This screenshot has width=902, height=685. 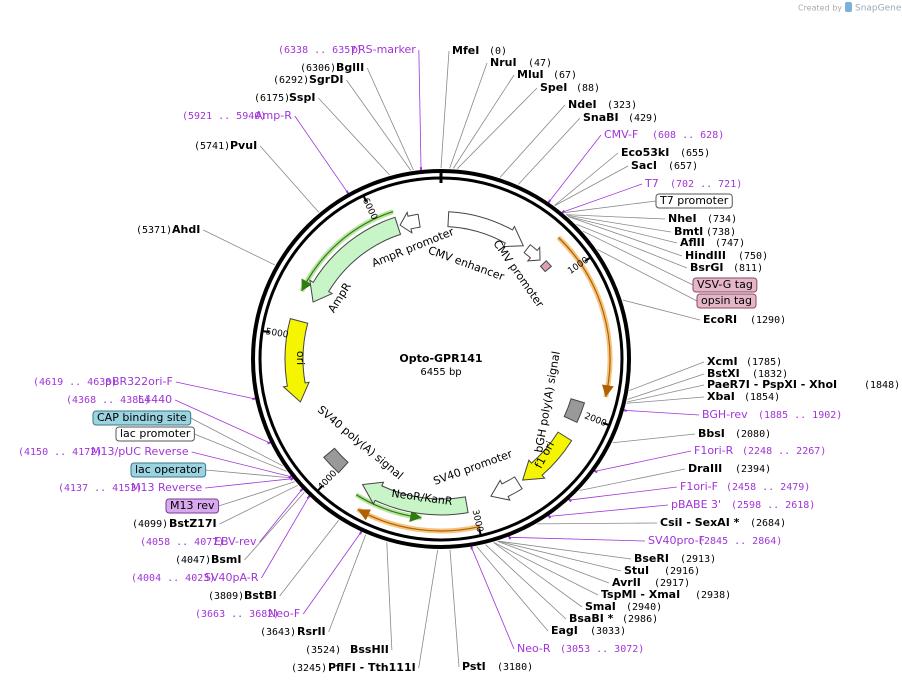 What do you see at coordinates (193, 560) in the screenshot?
I see `site-position: (4047)` at bounding box center [193, 560].